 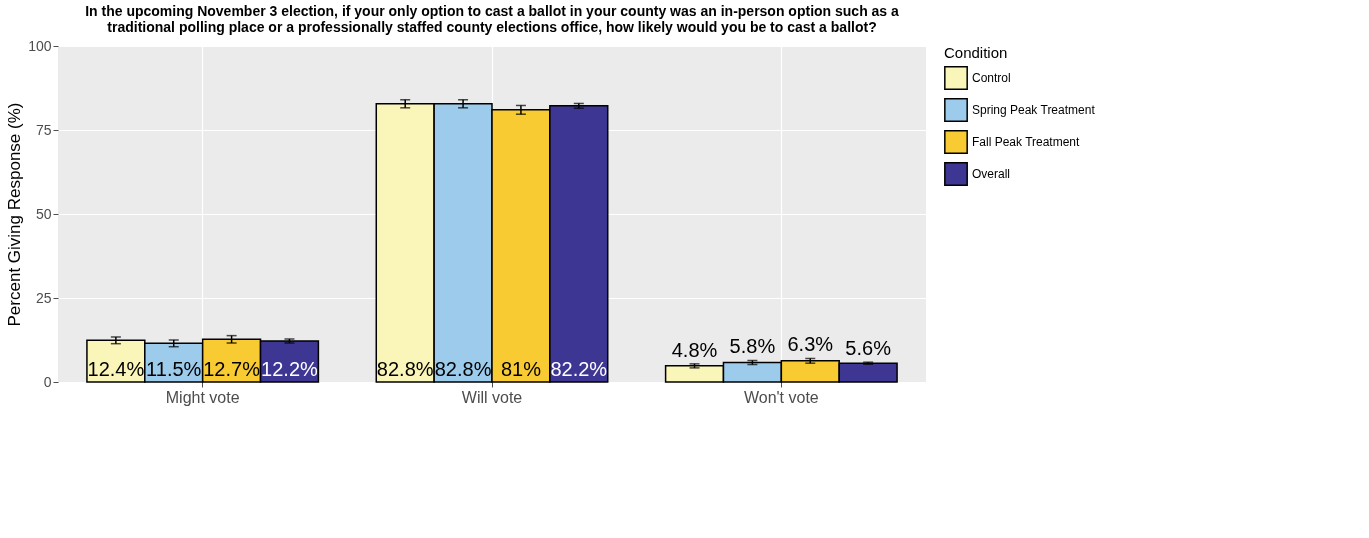 I want to click on legend-label: Control, so click(x=991, y=78).